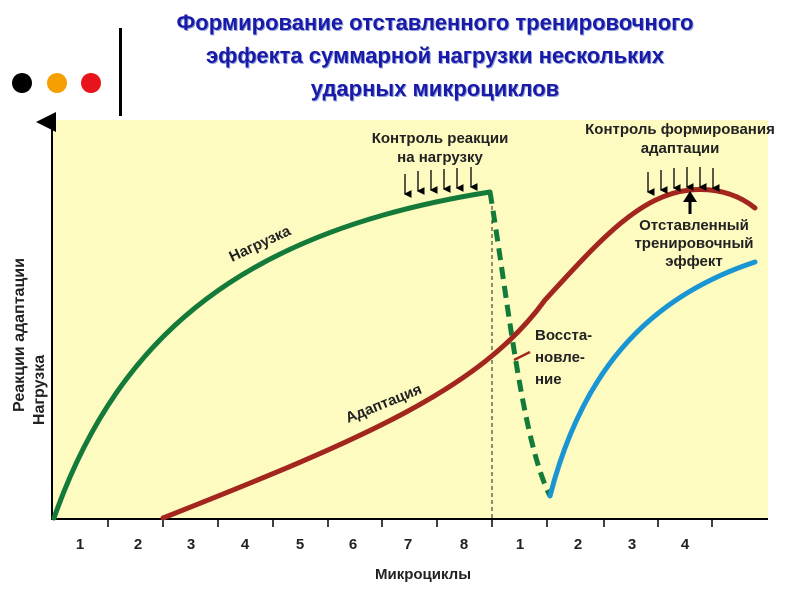  Describe the element at coordinates (652, 379) in the screenshot. I see `recovery-curve` at that location.